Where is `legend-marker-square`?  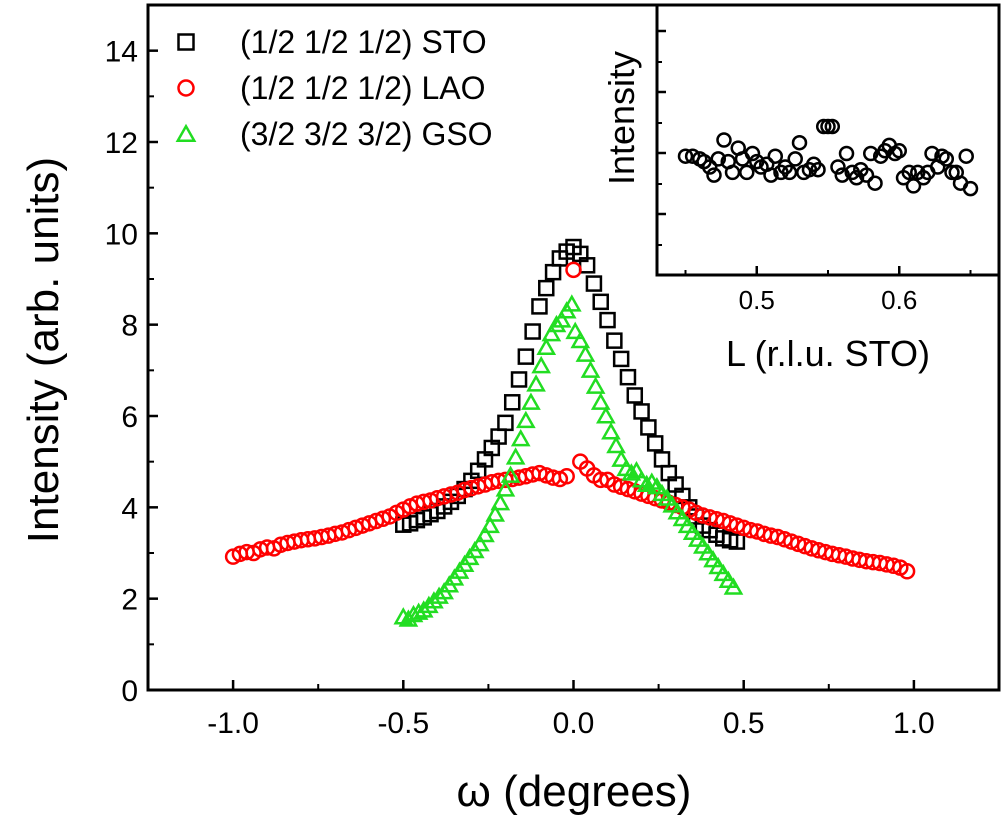
legend-marker-square is located at coordinates (186, 42).